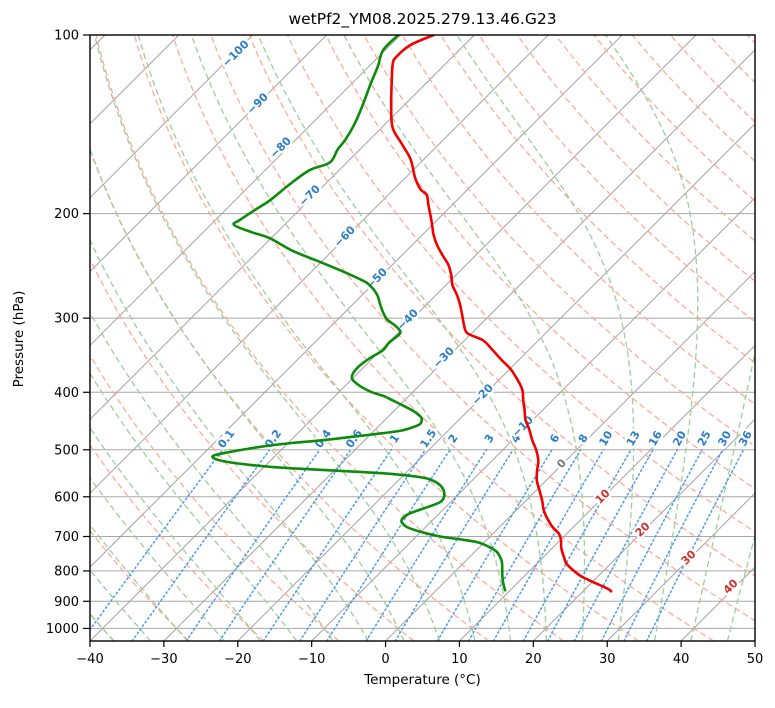 This screenshot has width=775, height=708. Describe the element at coordinates (376, 278) in the screenshot. I see `isotherm-label: −50` at that location.